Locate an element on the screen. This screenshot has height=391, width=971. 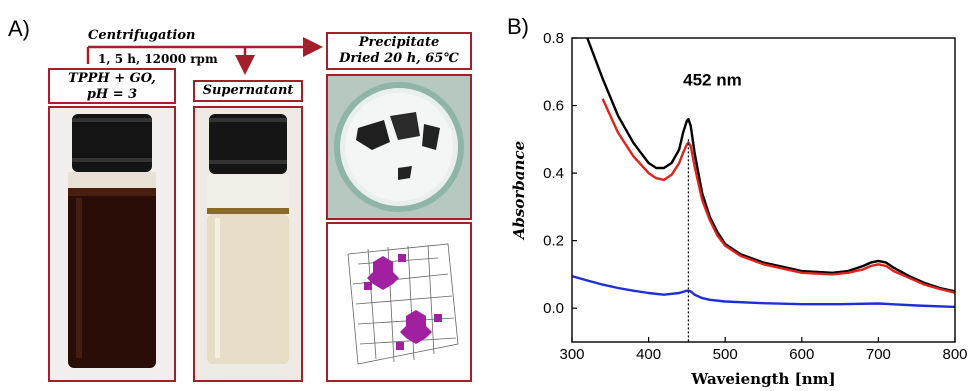
peak-annotation: 452 nm is located at coordinates (712, 79).